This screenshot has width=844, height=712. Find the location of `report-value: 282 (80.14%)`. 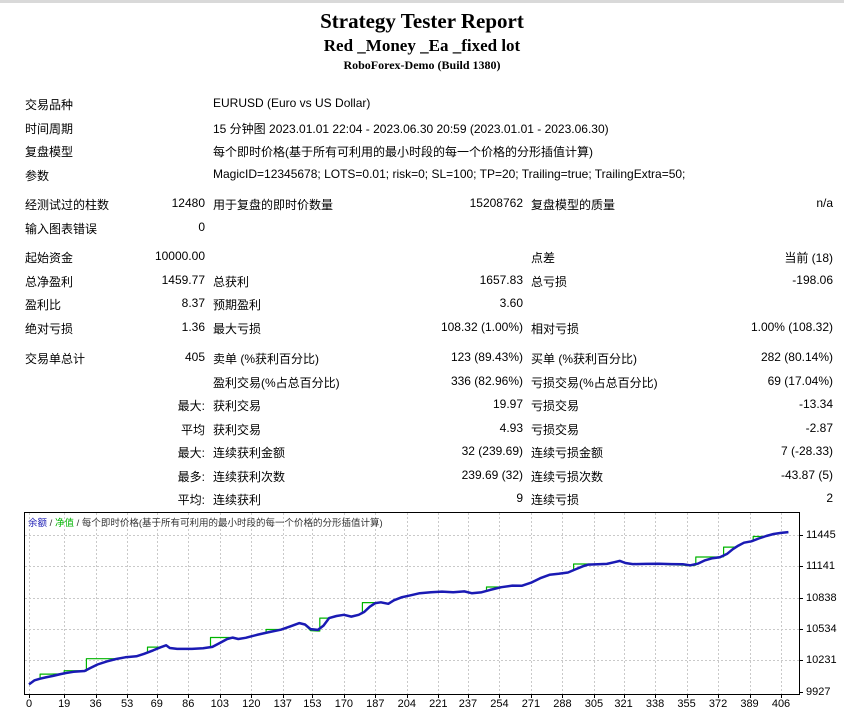

report-value: 282 (80.14%) is located at coordinates (796, 357).